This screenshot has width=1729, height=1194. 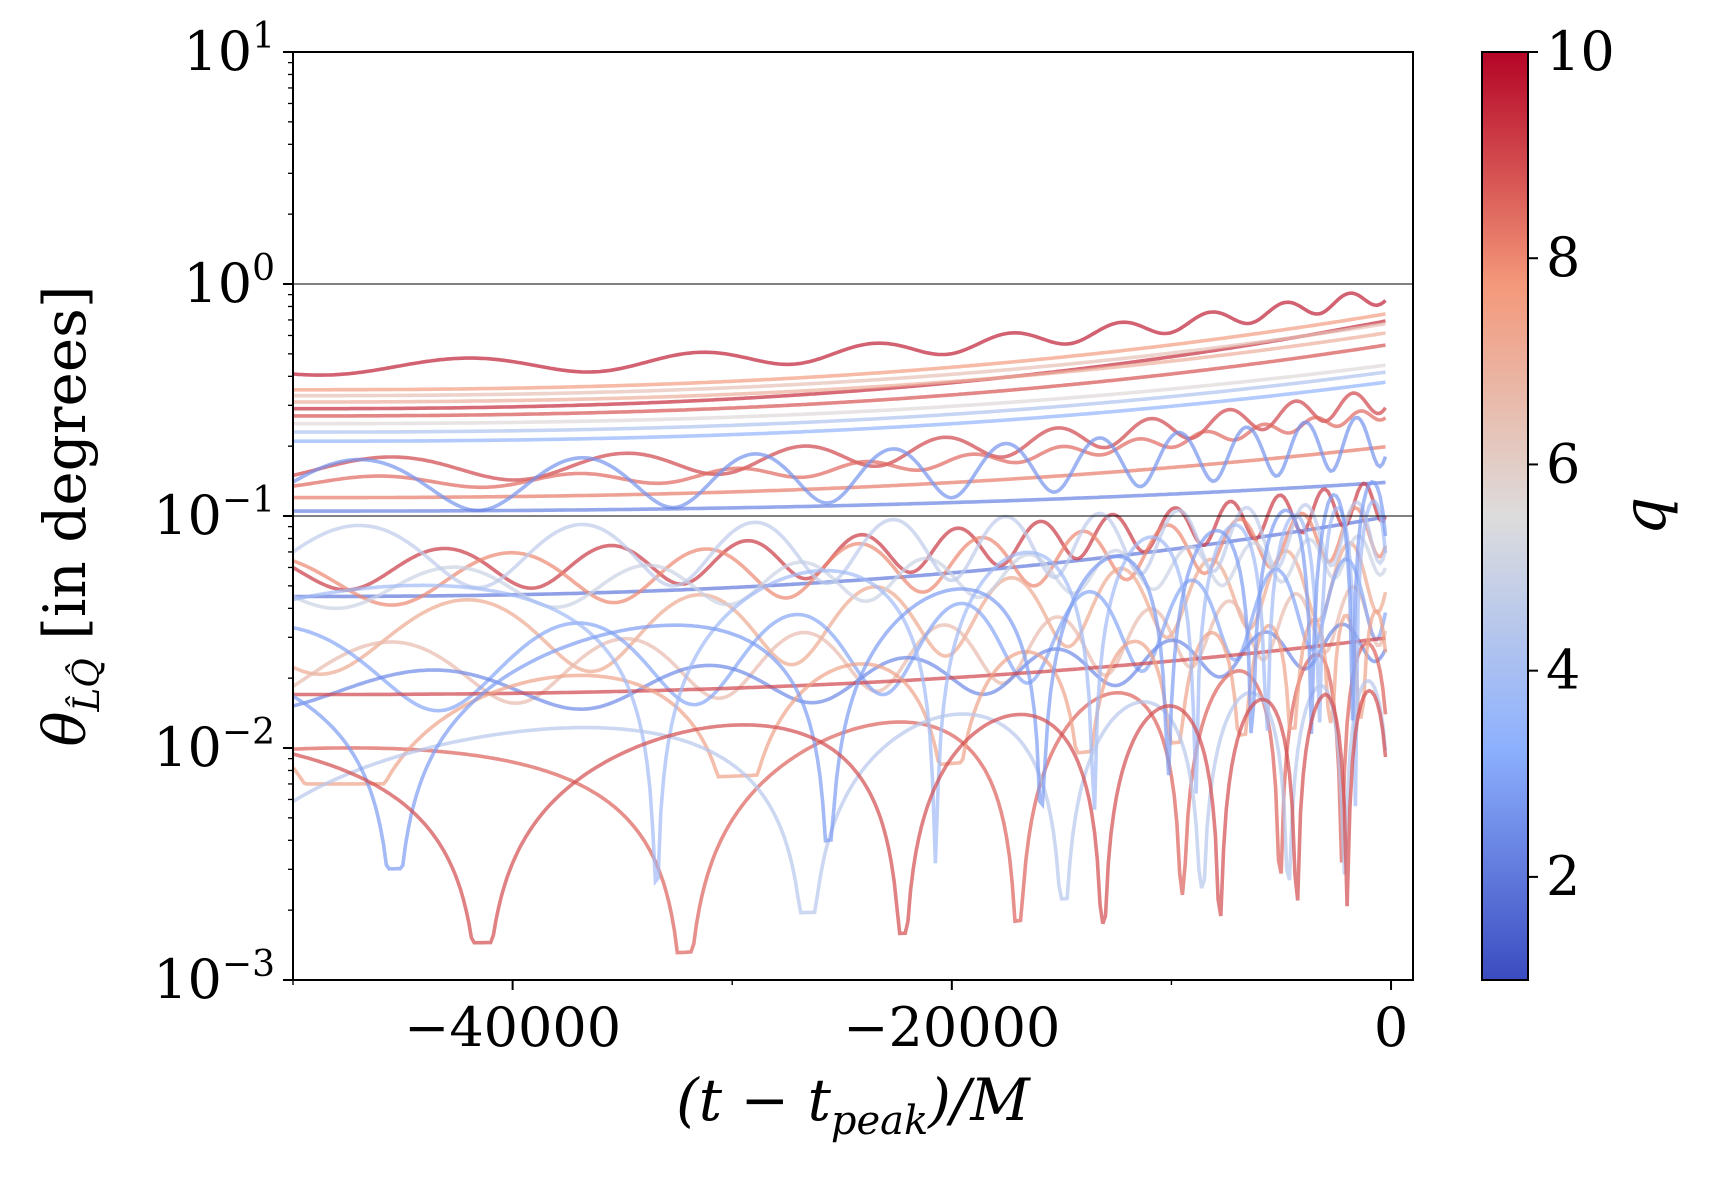 What do you see at coordinates (839, 394) in the screenshot?
I see `series-line-q5.6-i` at bounding box center [839, 394].